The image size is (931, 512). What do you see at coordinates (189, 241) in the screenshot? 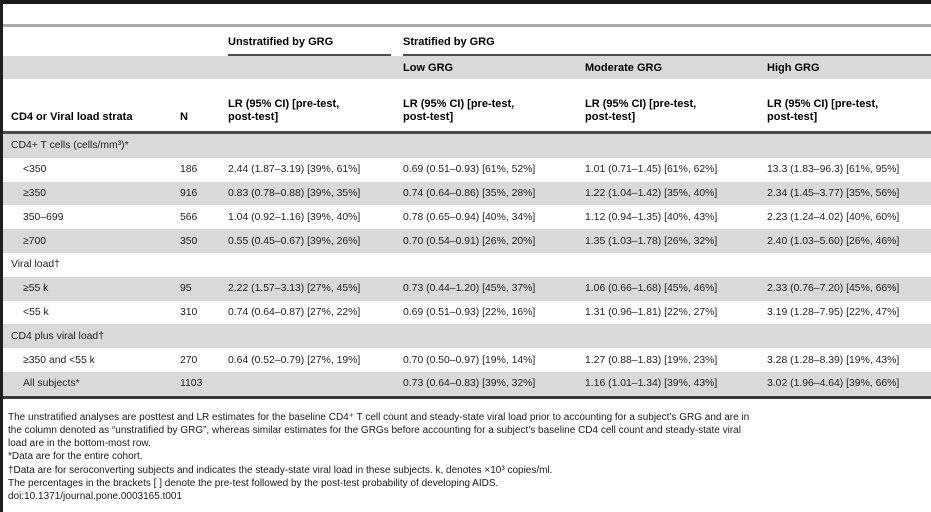
I see `cell-n: 350` at bounding box center [189, 241].